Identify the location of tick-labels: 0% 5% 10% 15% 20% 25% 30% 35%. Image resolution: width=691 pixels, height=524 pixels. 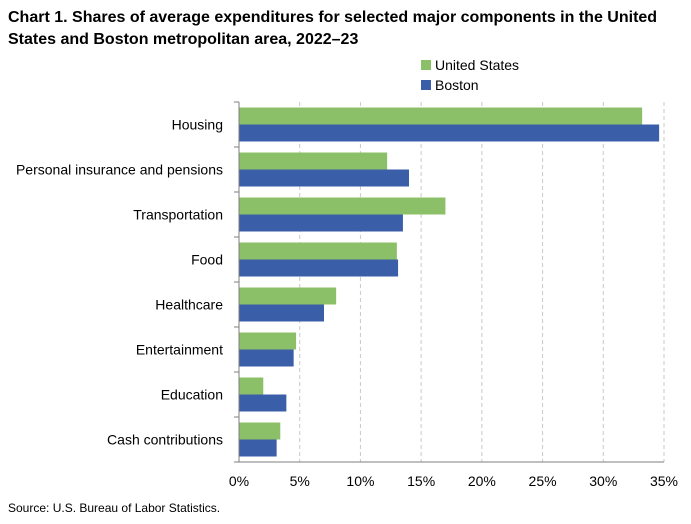
(453, 481).